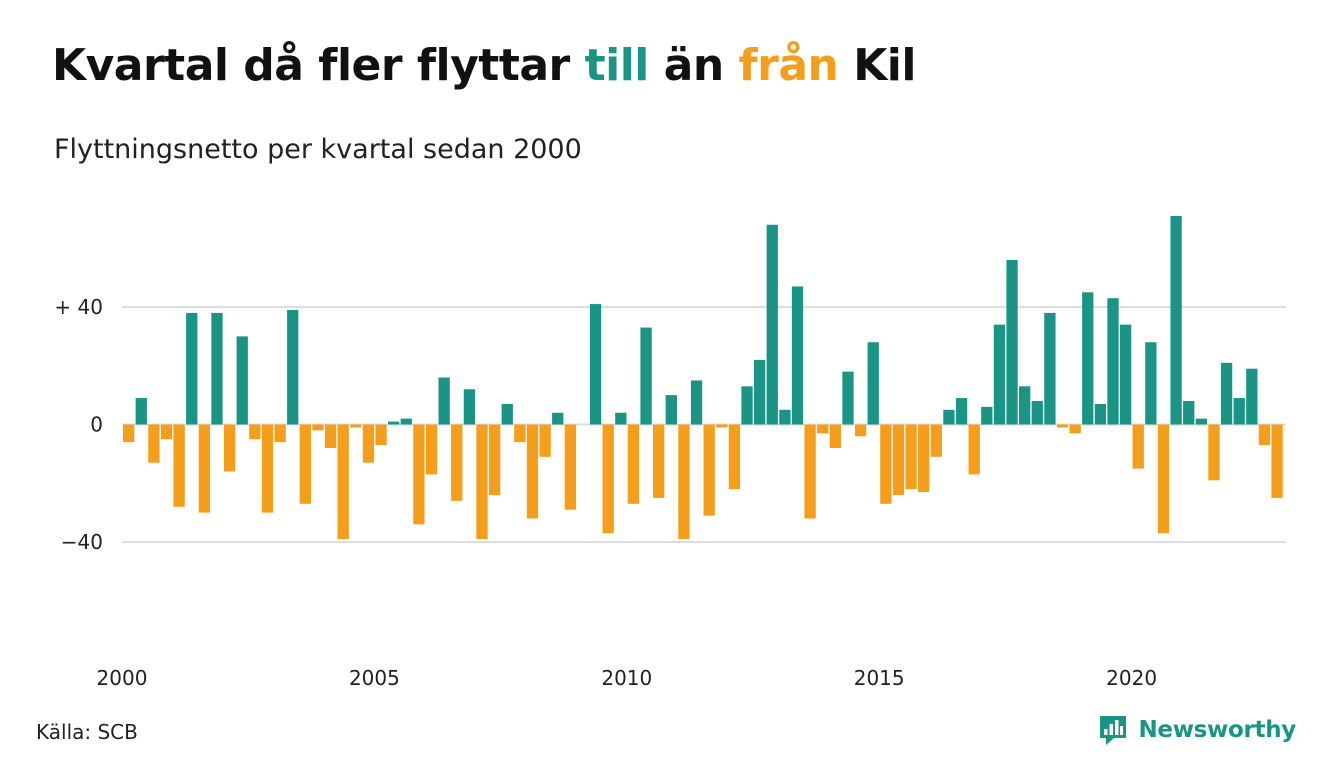  I want to click on bar-q36, so click(570, 467).